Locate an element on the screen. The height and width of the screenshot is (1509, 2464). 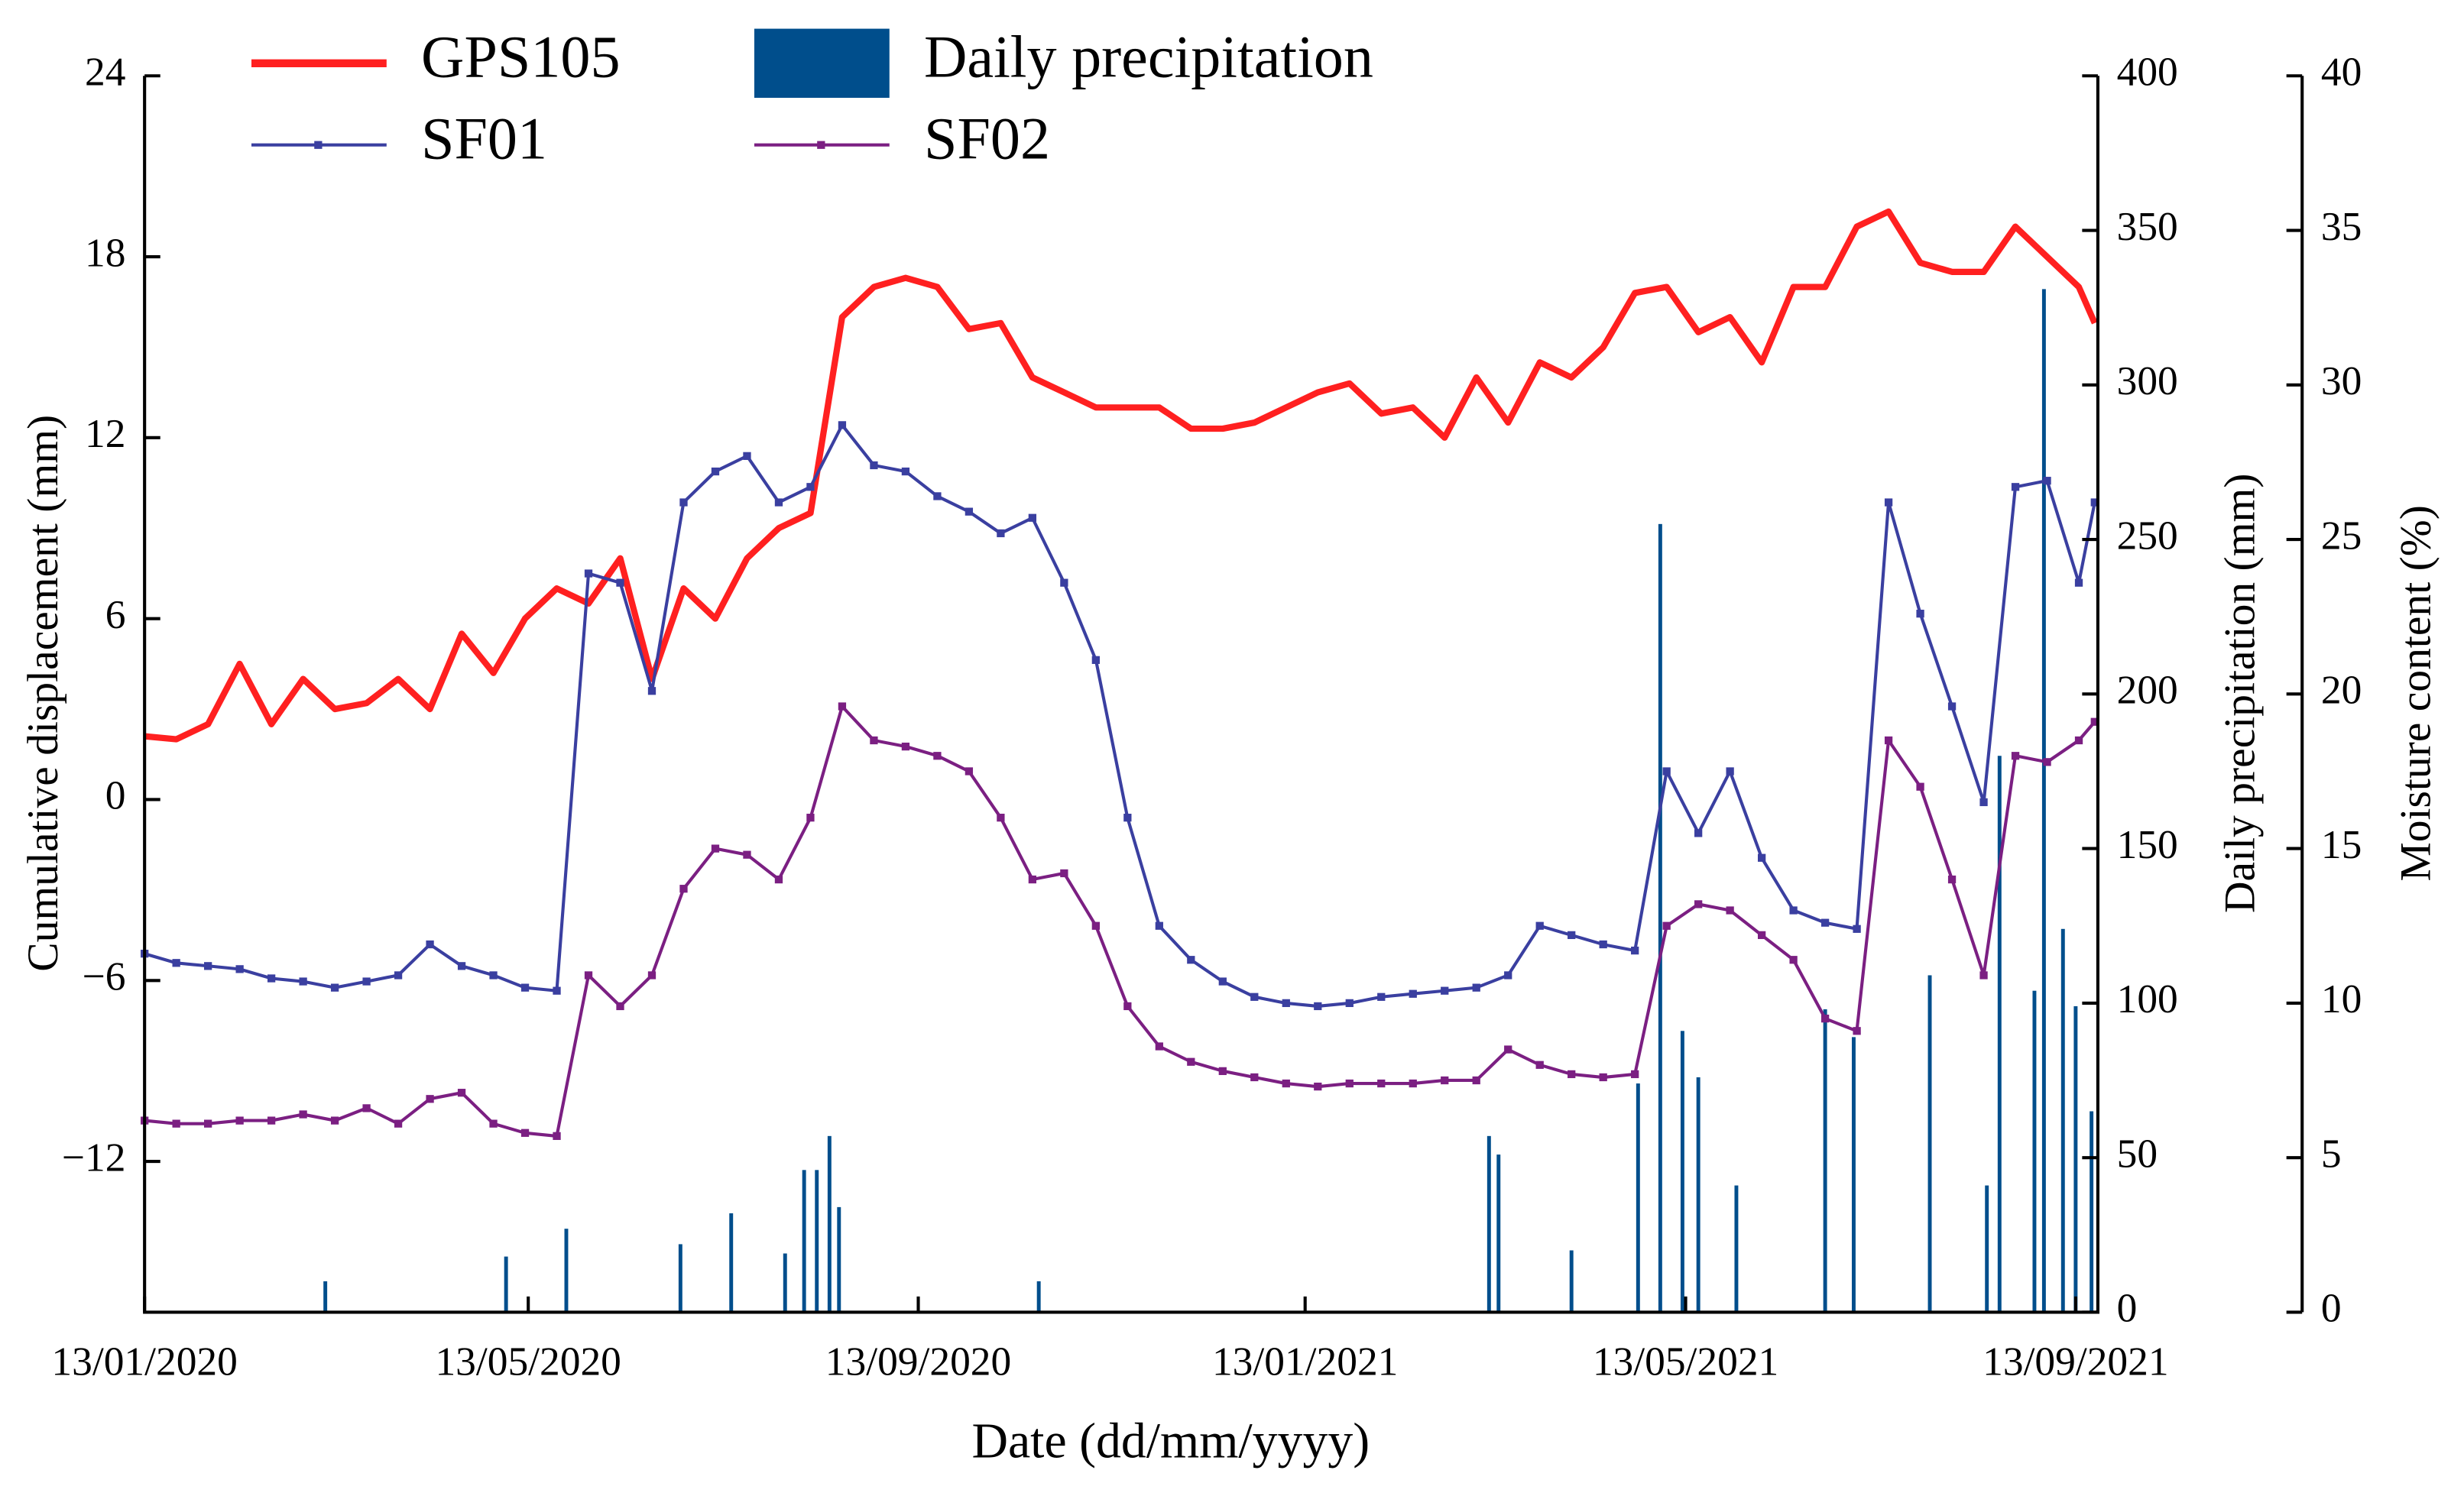
y2-tick-label: 150 is located at coordinates (2147, 844).